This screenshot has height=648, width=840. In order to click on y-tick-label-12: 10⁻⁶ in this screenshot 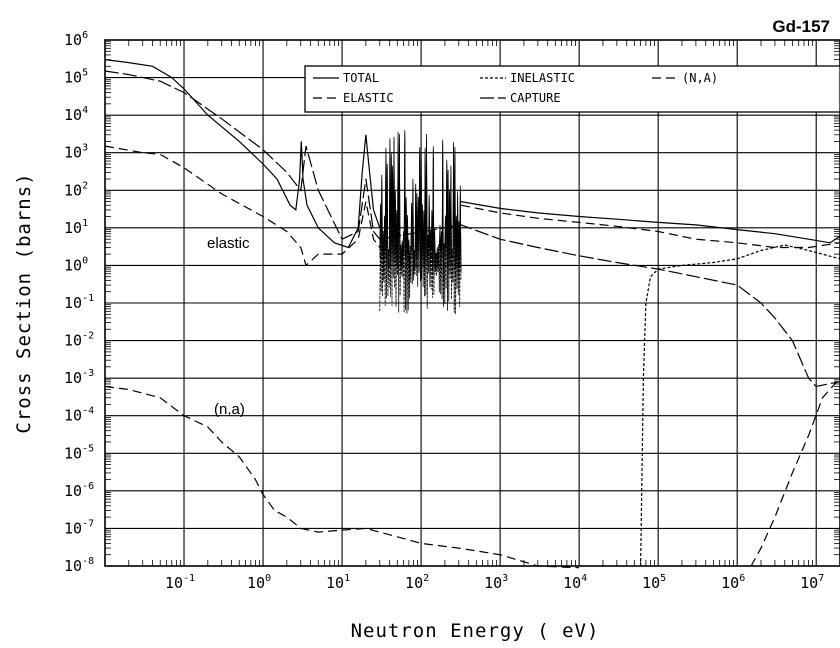, I will do `click(79, 490)`.